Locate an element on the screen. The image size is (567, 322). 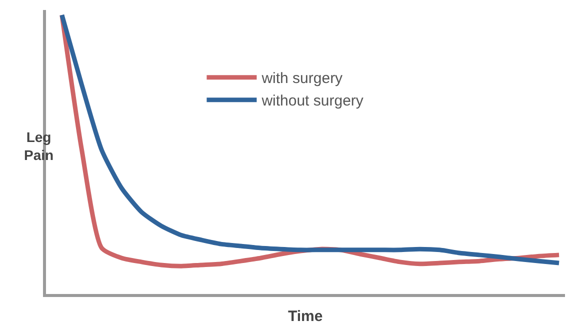
legend-label: with surgery is located at coordinates (302, 79).